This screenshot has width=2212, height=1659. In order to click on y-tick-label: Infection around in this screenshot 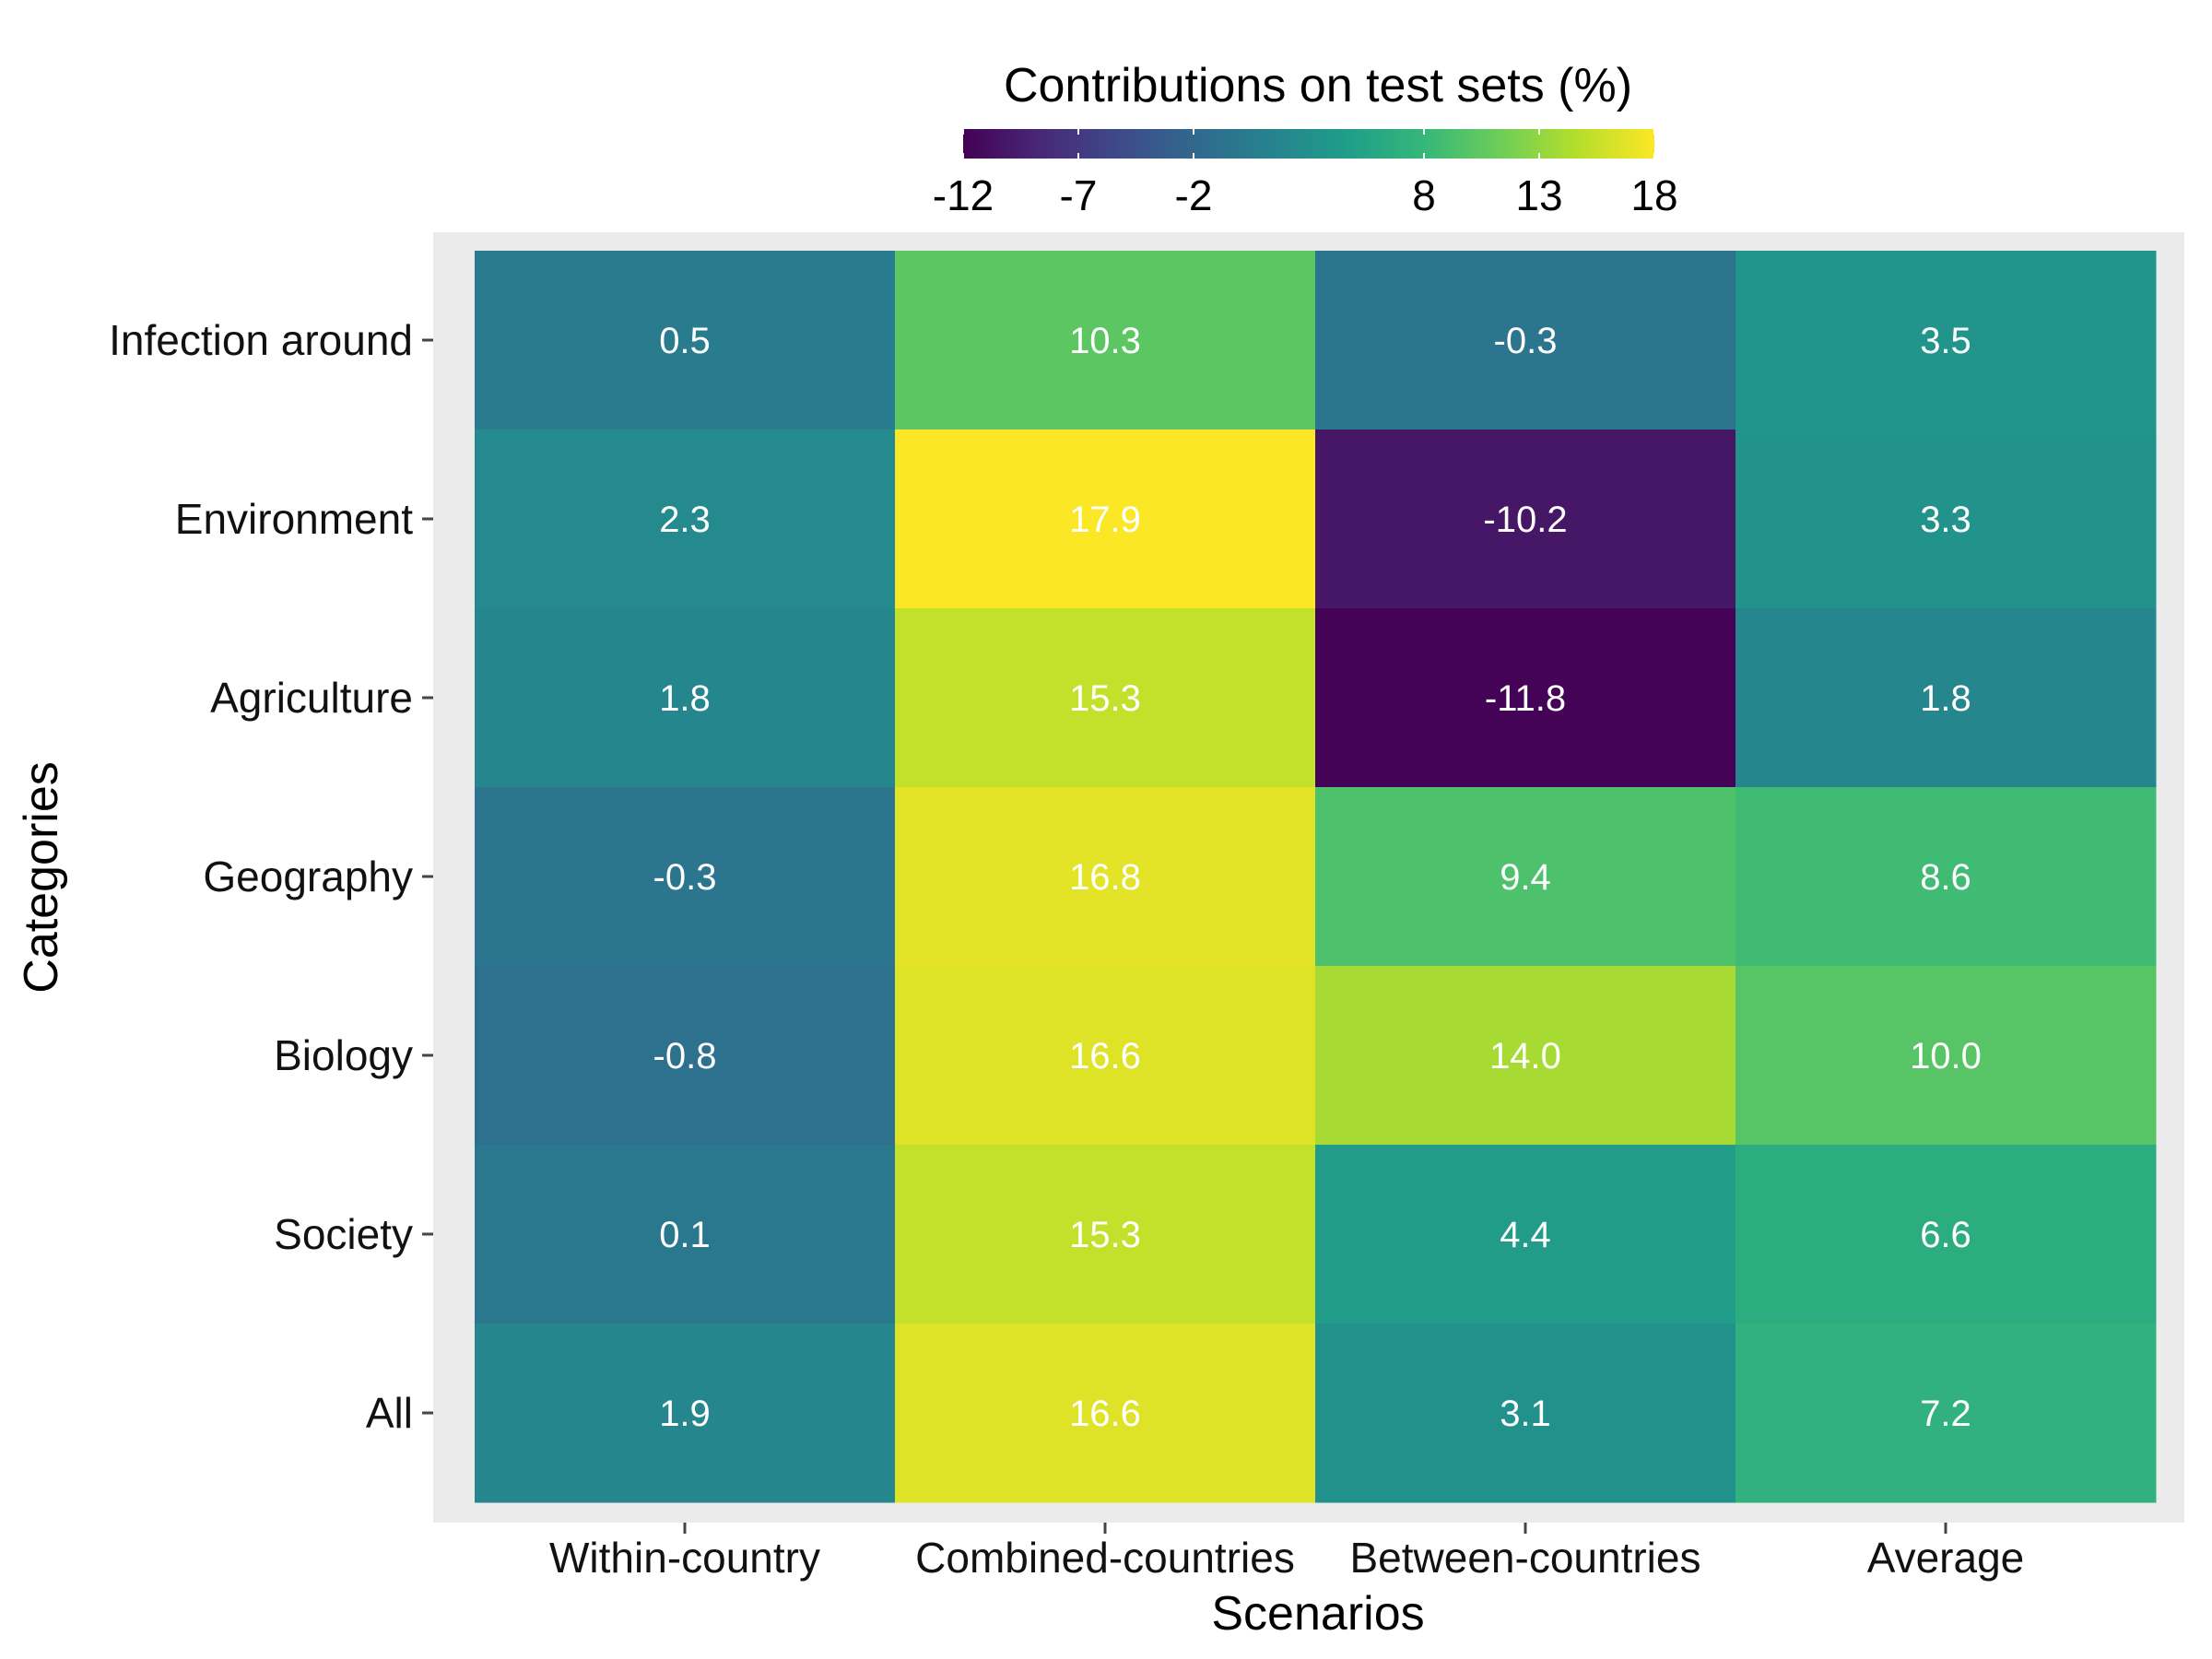, I will do `click(261, 340)`.